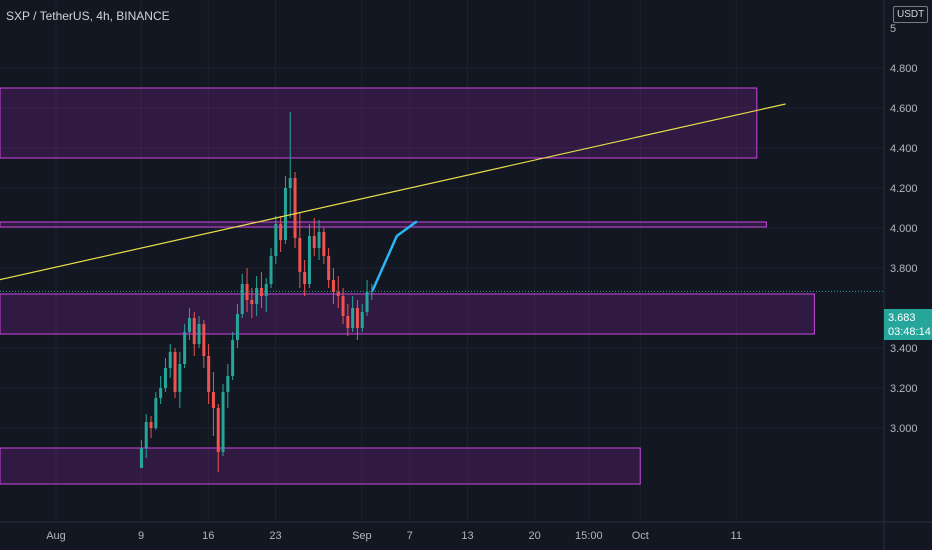 The width and height of the screenshot is (932, 550). What do you see at coordinates (88, 16) in the screenshot?
I see `symbol-title: SXP / TetherUS, 4h, BINANCE` at bounding box center [88, 16].